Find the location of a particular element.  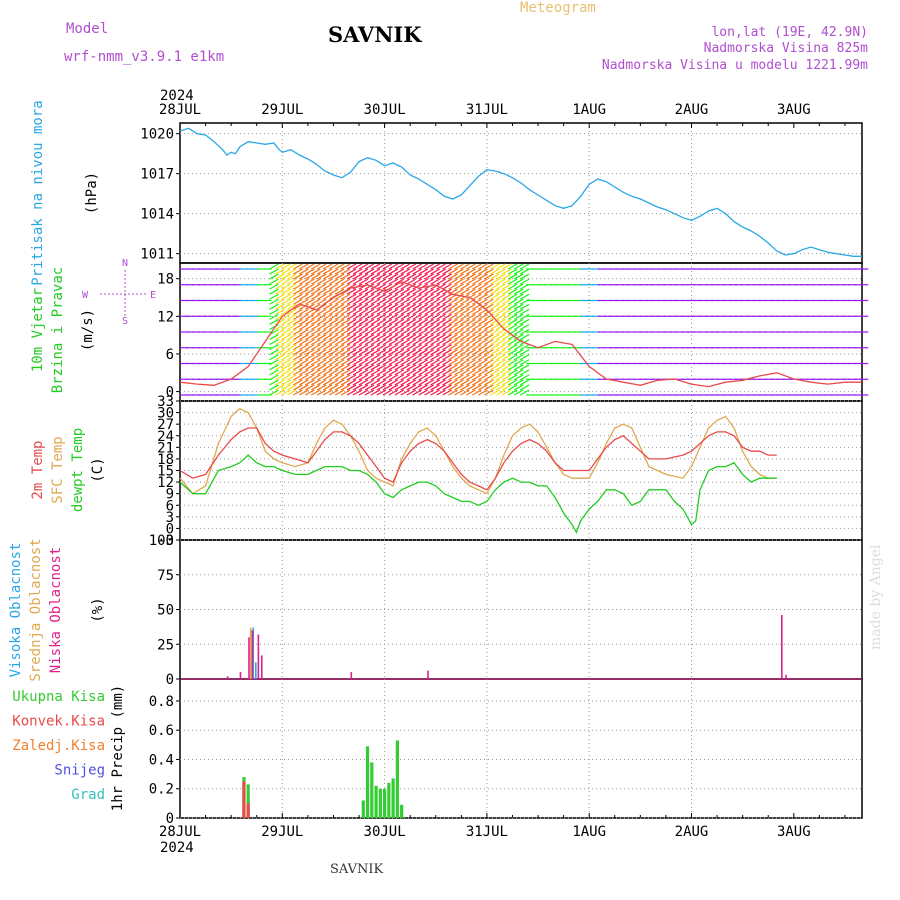

y-tick-label: -3 is located at coordinates (165, 541).